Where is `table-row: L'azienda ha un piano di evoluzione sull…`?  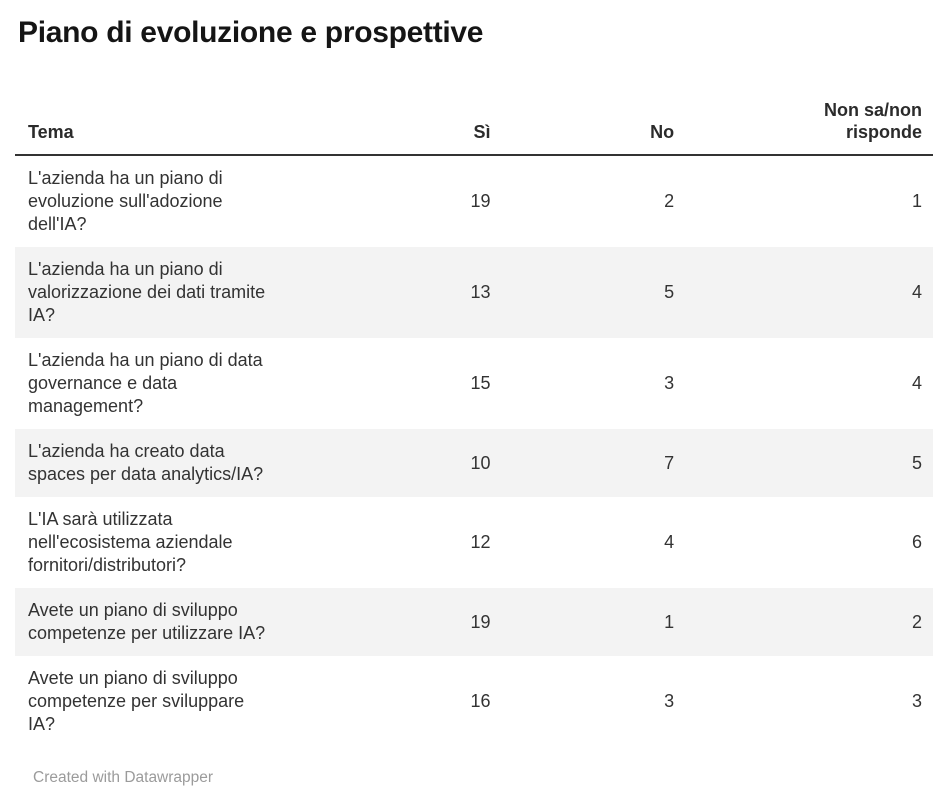 table-row: L'azienda ha un piano di evoluzione sull… is located at coordinates (474, 201).